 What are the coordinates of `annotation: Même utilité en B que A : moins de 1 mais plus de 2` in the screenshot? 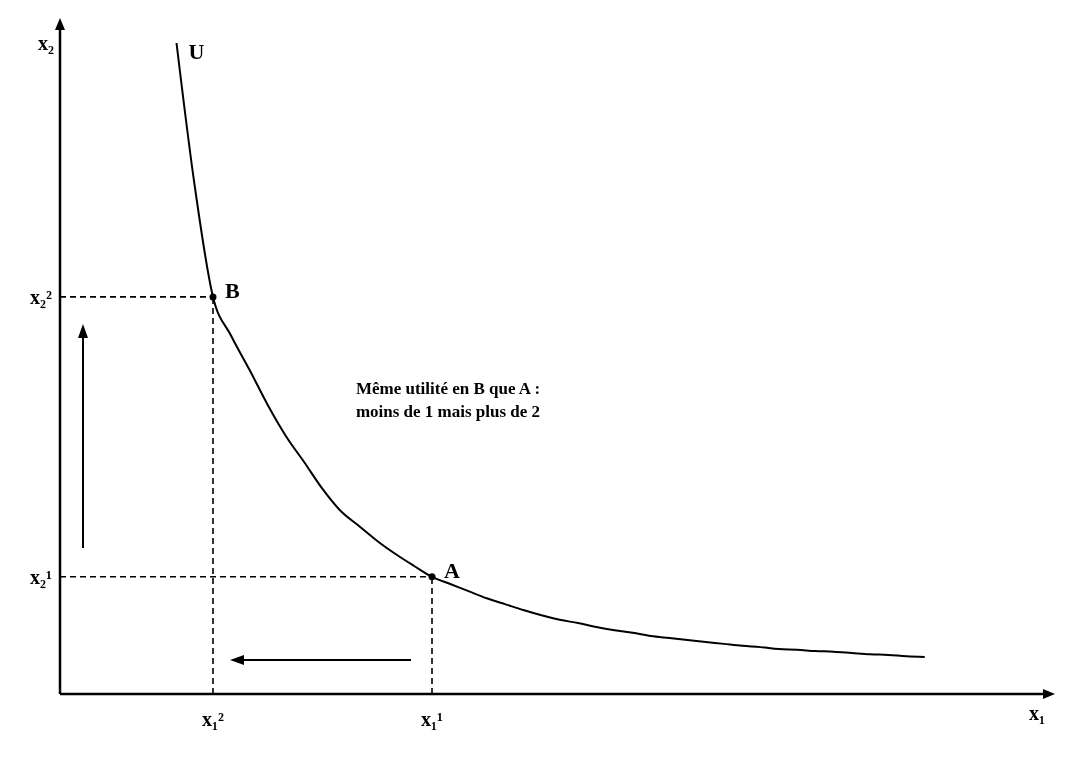 It's located at (448, 400).